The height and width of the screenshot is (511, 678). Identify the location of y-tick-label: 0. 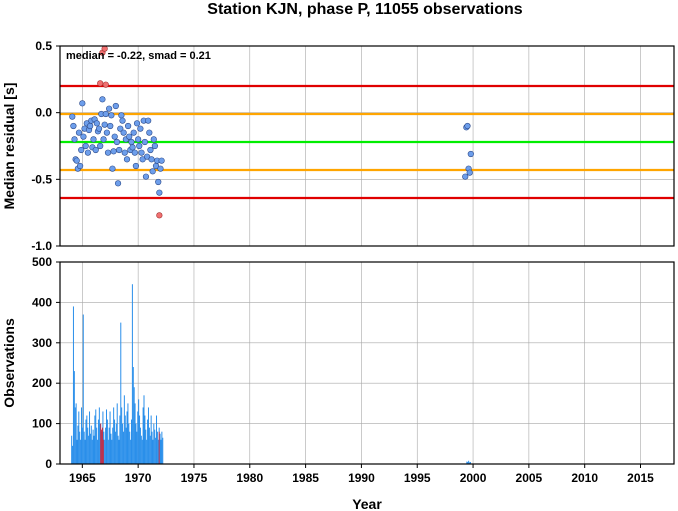
(48, 464).